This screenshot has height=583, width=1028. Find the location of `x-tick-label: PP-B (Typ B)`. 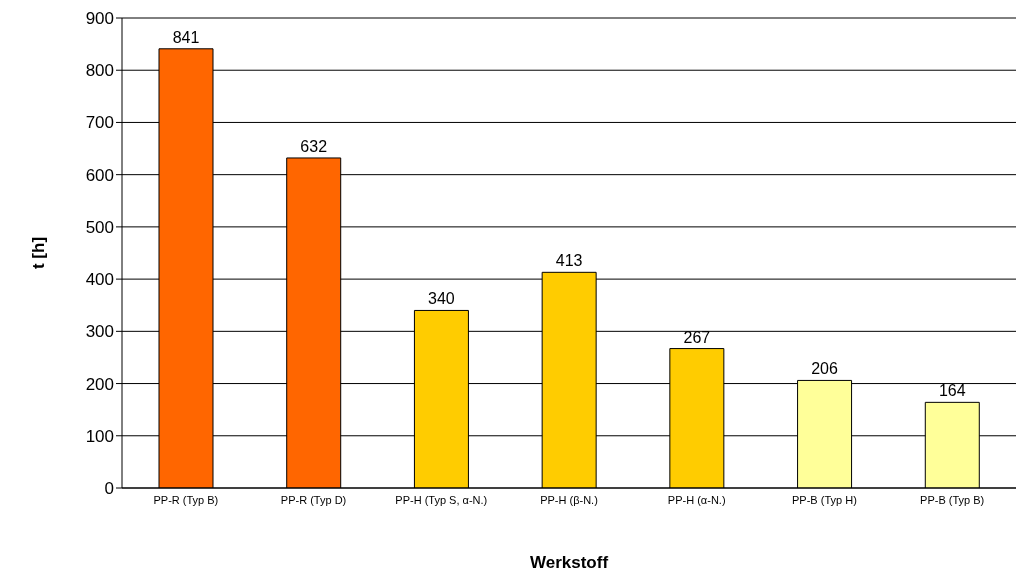

x-tick-label: PP-B (Typ B) is located at coordinates (952, 499).